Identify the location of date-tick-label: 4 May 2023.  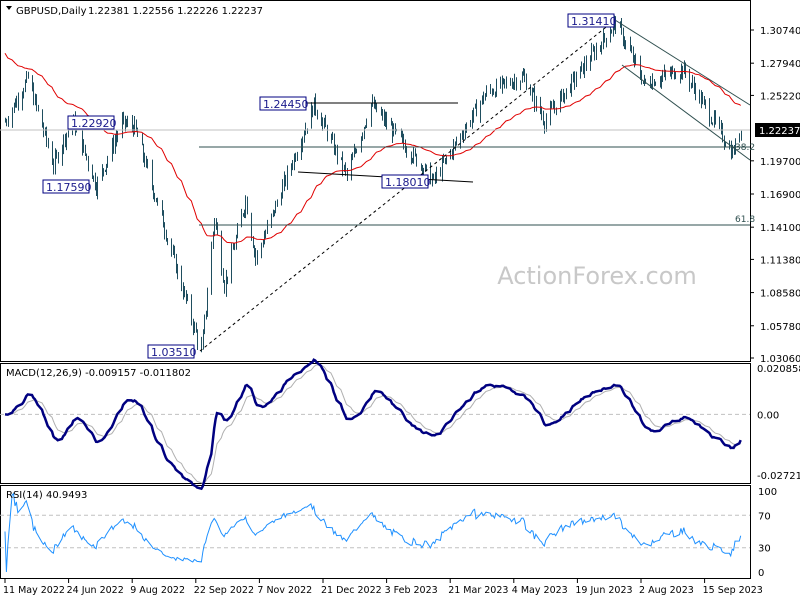
(540, 590).